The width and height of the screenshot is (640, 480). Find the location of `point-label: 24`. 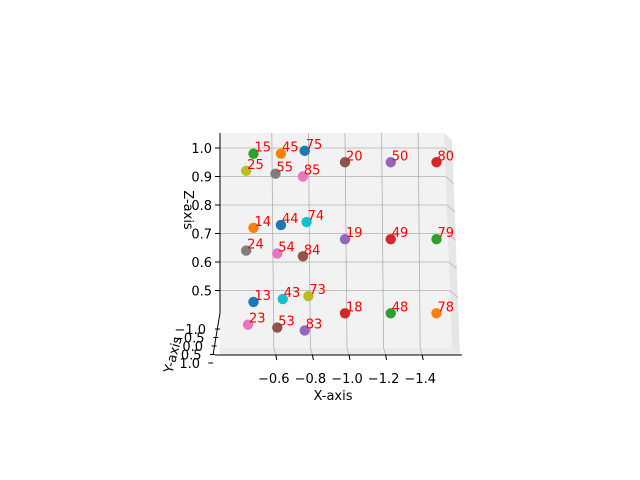

point-label: 24 is located at coordinates (255, 245).